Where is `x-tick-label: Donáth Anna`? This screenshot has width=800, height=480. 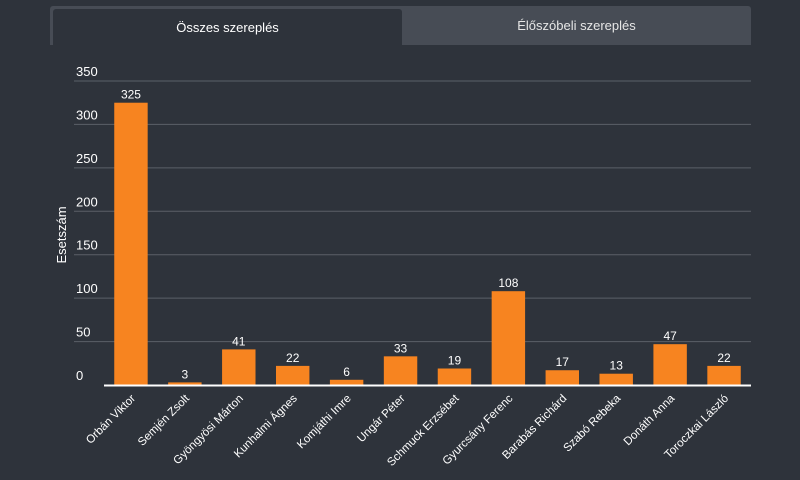
x-tick-label: Donáth Anna is located at coordinates (650, 420).